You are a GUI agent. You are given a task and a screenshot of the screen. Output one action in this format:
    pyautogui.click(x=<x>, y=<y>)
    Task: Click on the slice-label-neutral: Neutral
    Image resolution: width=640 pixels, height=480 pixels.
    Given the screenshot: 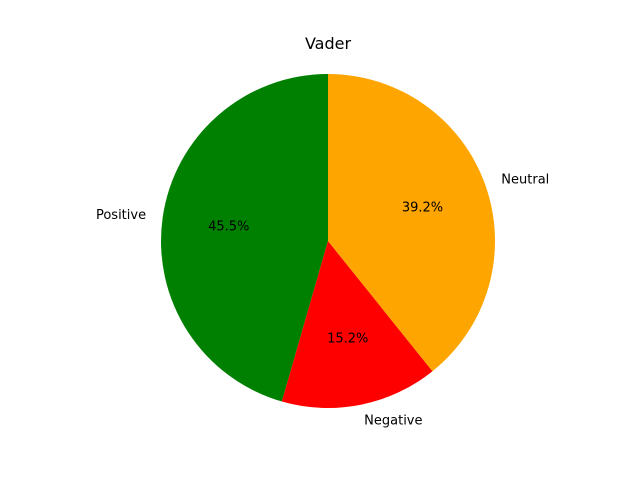 What is the action you would take?
    pyautogui.click(x=525, y=180)
    